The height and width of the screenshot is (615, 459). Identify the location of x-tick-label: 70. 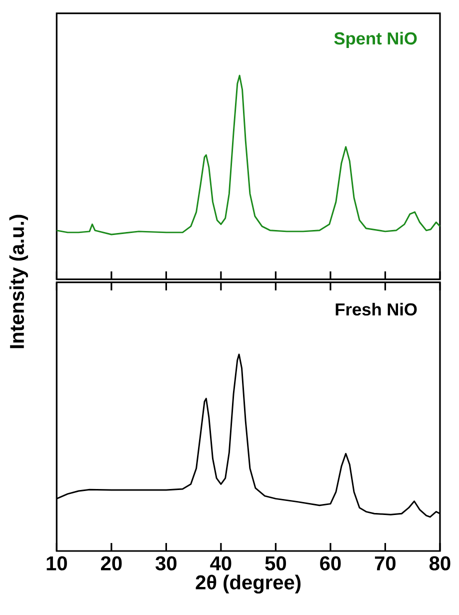
(385, 563).